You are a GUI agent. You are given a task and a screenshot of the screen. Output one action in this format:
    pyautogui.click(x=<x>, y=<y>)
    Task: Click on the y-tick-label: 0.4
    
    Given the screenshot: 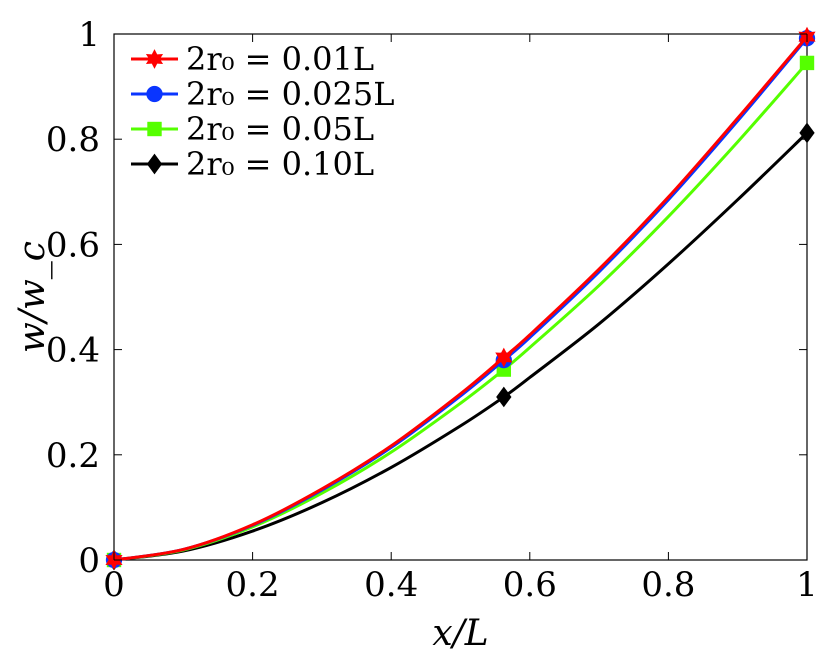 What is the action you would take?
    pyautogui.click(x=73, y=351)
    